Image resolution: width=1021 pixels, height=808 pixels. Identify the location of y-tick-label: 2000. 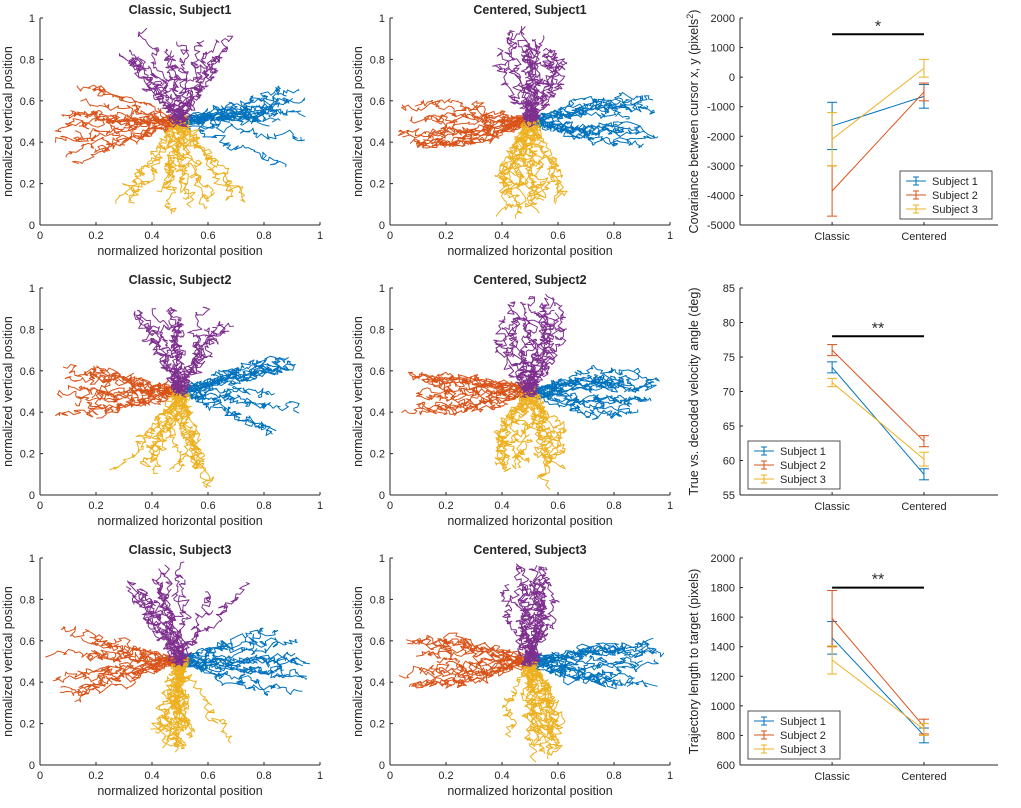
(723, 19).